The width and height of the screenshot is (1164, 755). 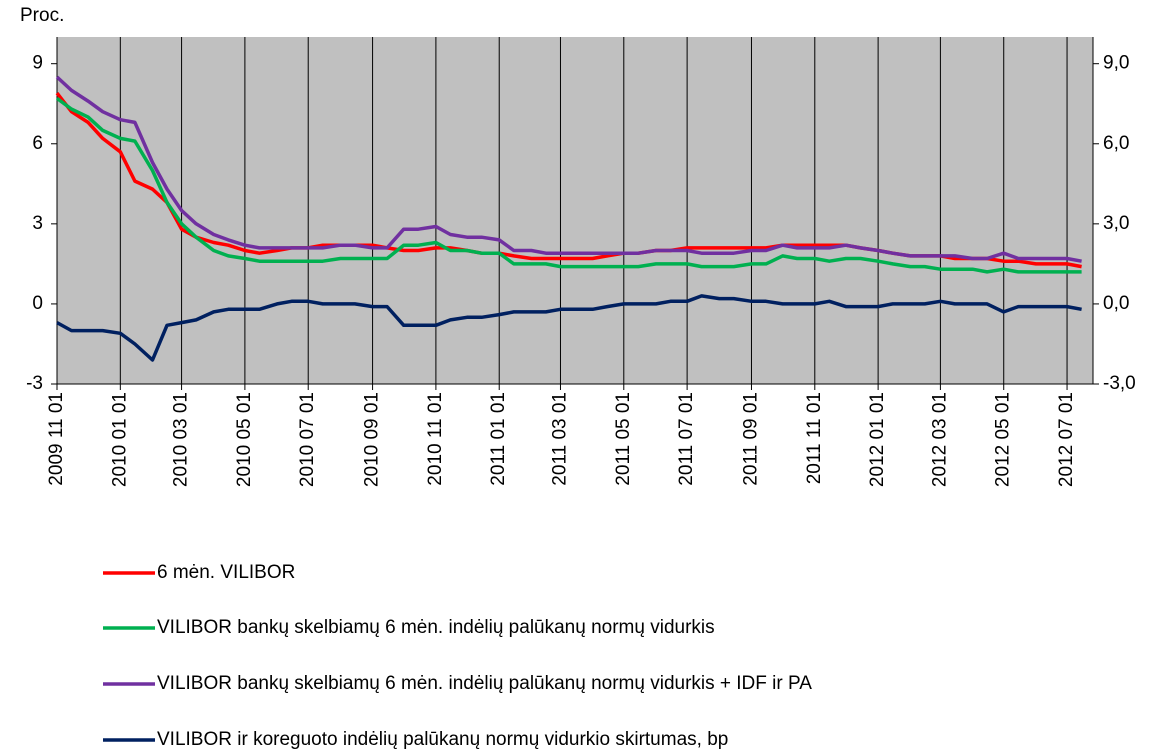 What do you see at coordinates (119, 439) in the screenshot?
I see `x-tick-label: 2010 01 01` at bounding box center [119, 439].